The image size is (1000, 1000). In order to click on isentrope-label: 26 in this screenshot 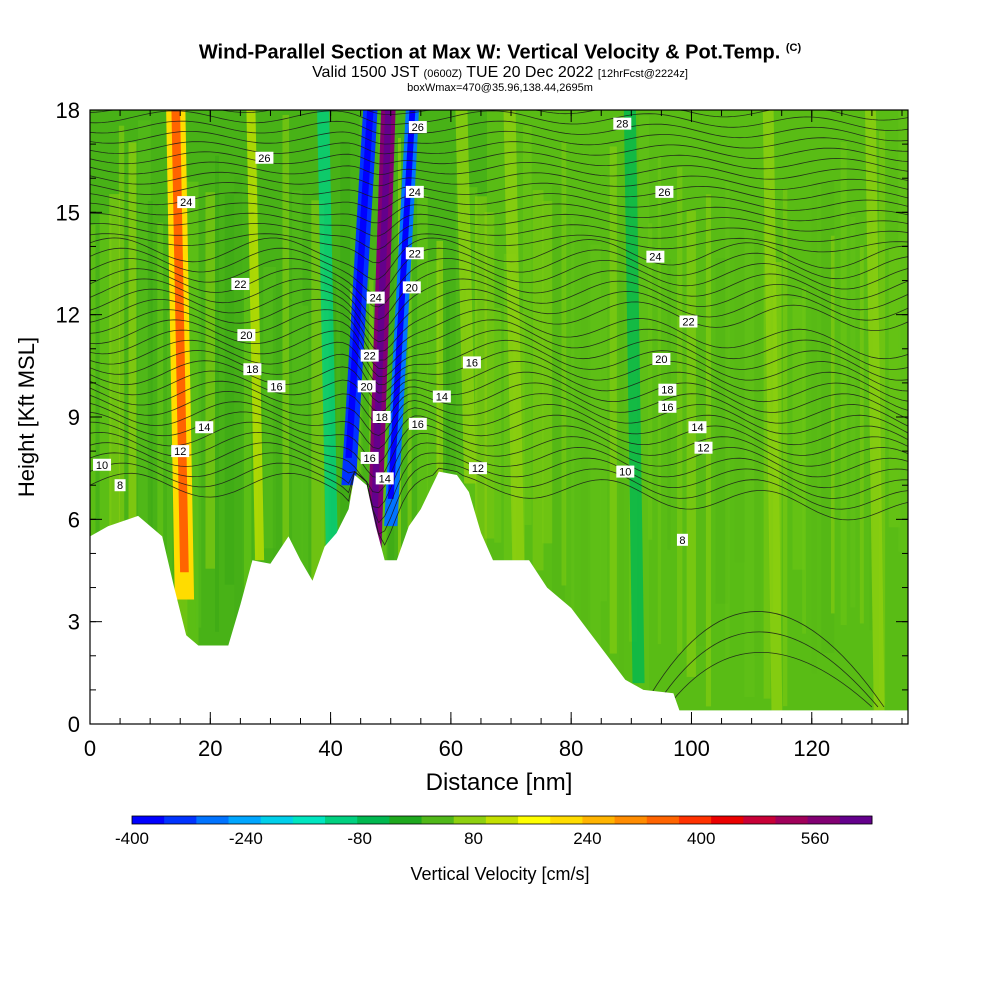, I will do `click(264, 158)`.